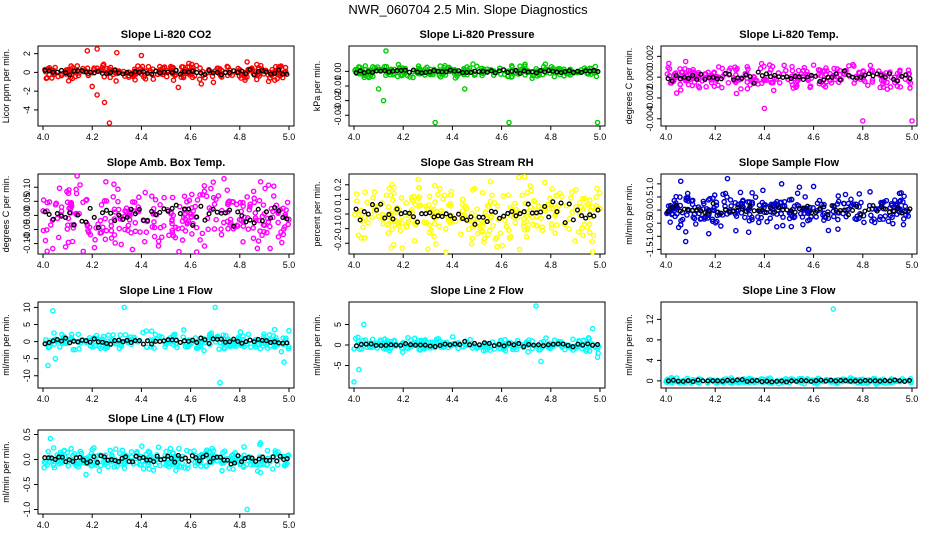 The width and height of the screenshot is (936, 540). Describe the element at coordinates (338, 324) in the screenshot. I see `y-tick-label: 5` at that location.